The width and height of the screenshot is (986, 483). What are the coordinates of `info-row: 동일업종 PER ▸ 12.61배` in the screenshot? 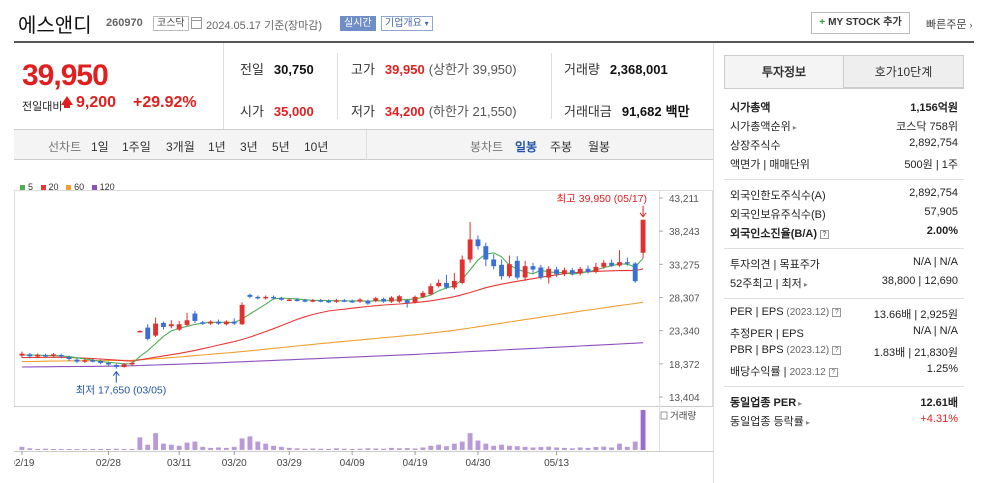 It's located at (844, 402).